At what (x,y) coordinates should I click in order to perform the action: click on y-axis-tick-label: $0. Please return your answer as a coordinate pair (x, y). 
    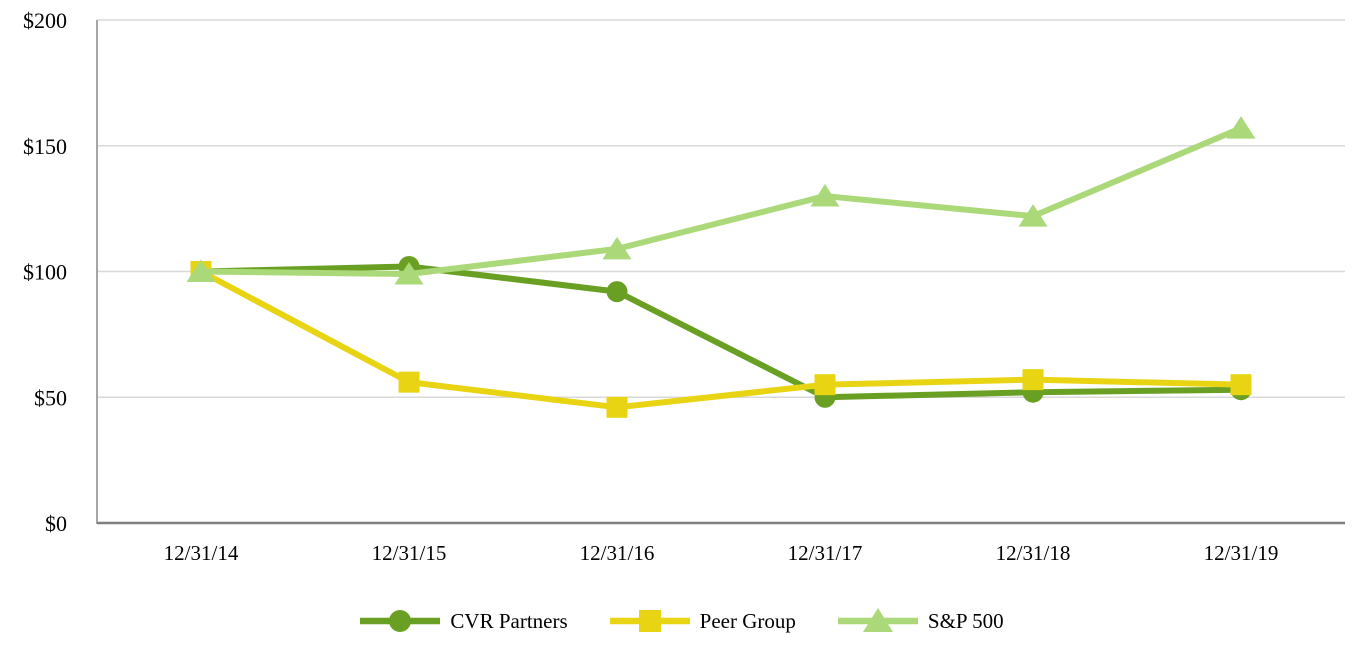
    Looking at the image, I should click on (56, 523).